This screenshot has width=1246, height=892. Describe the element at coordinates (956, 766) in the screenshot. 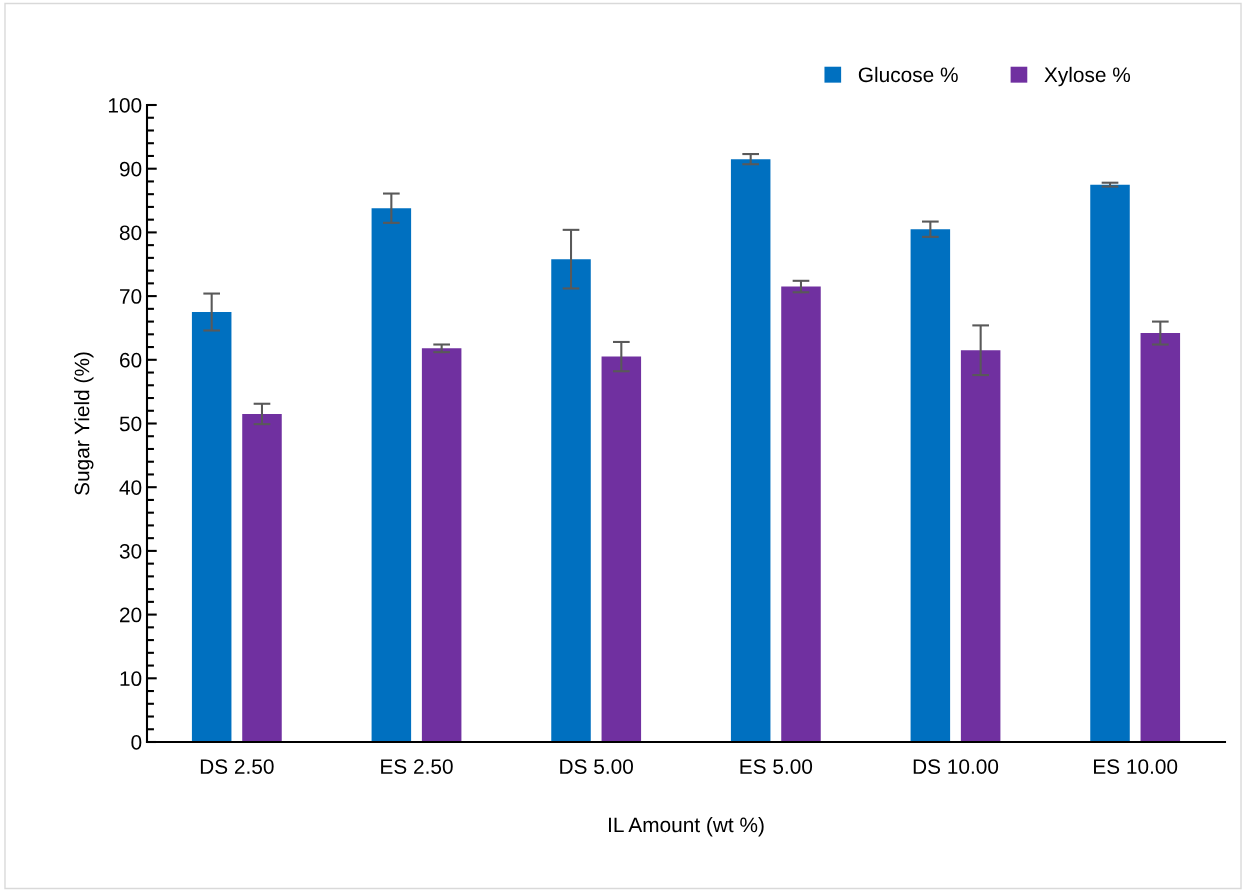

I see `x-tick-label: DS 10.00` at that location.